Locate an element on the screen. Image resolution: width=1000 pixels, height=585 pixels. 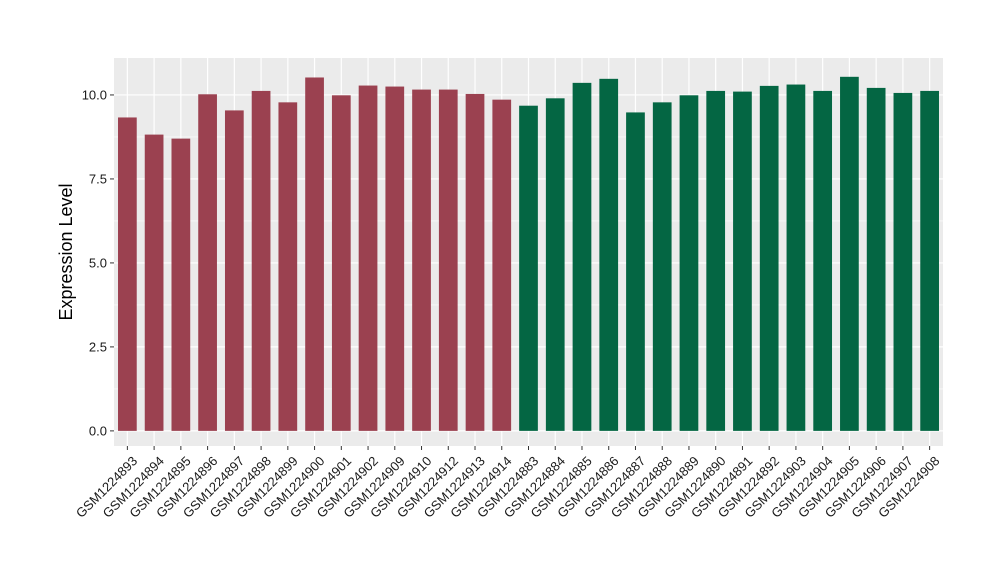
bar-GSM1224890 is located at coordinates (716, 260).